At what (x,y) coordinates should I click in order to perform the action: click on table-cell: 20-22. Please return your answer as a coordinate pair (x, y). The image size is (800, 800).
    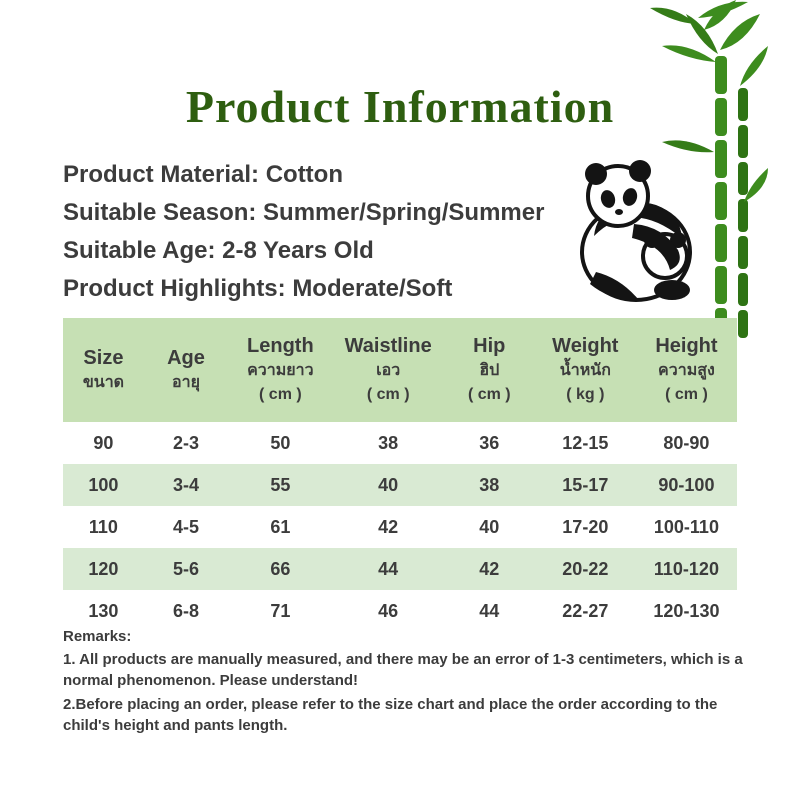
    Looking at the image, I should click on (585, 568).